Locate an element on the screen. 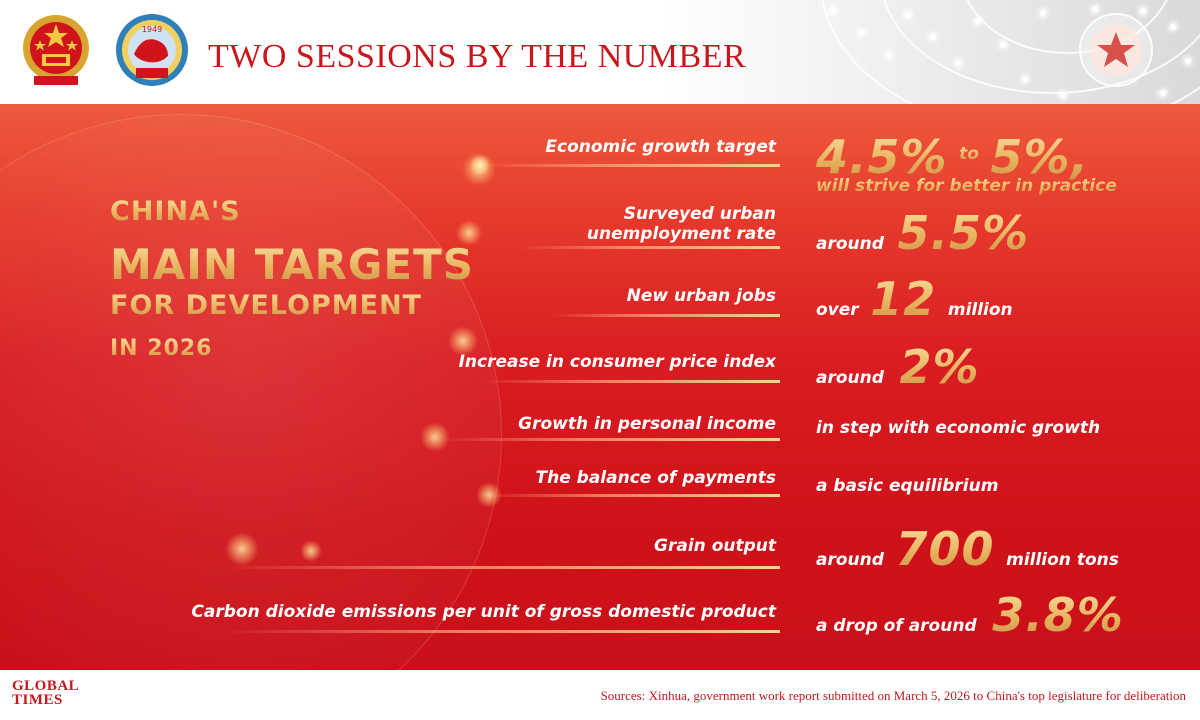 The image size is (1200, 720). value-number: 2% is located at coordinates (939, 367).